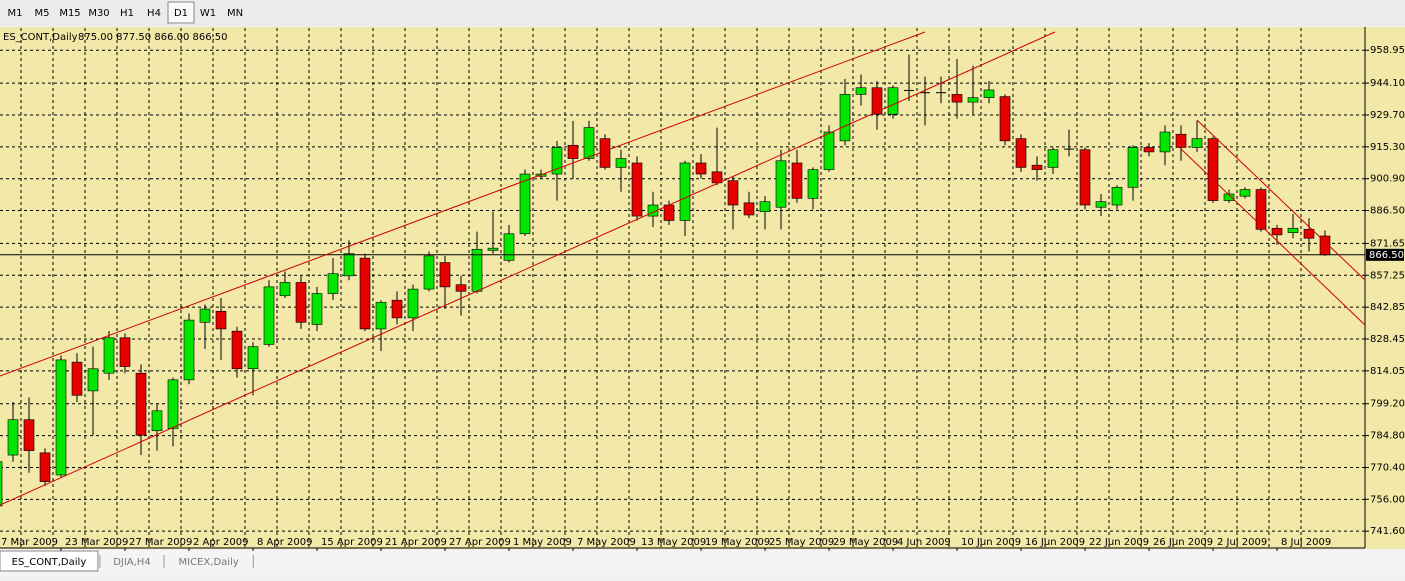 This screenshot has width=1405, height=581. I want to click on timeframe-label: M5, so click(42, 13).